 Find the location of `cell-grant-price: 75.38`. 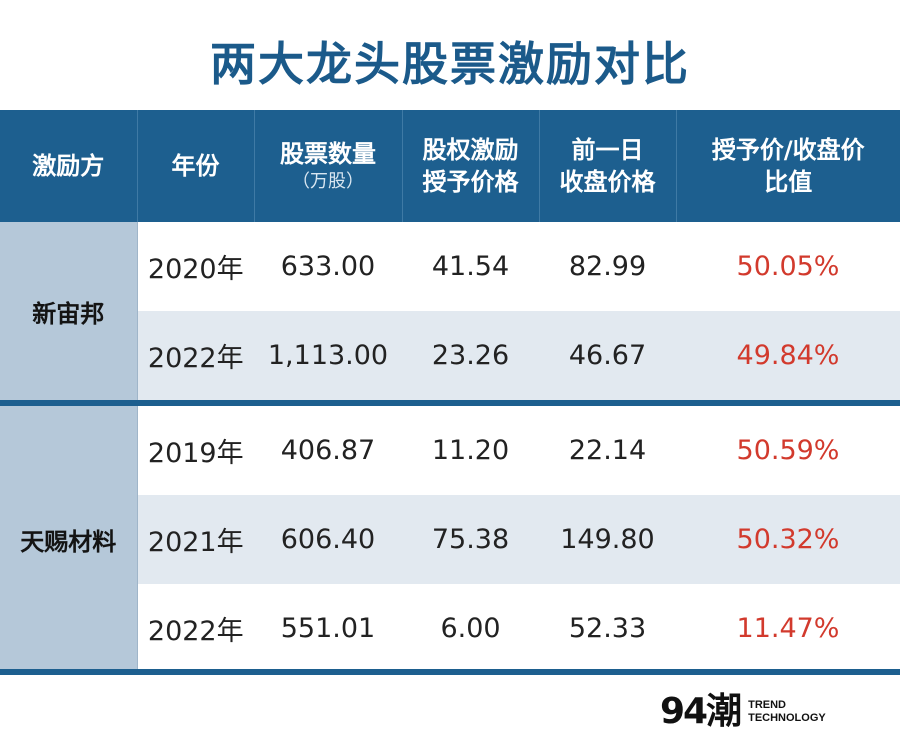

cell-grant-price: 75.38 is located at coordinates (470, 539).